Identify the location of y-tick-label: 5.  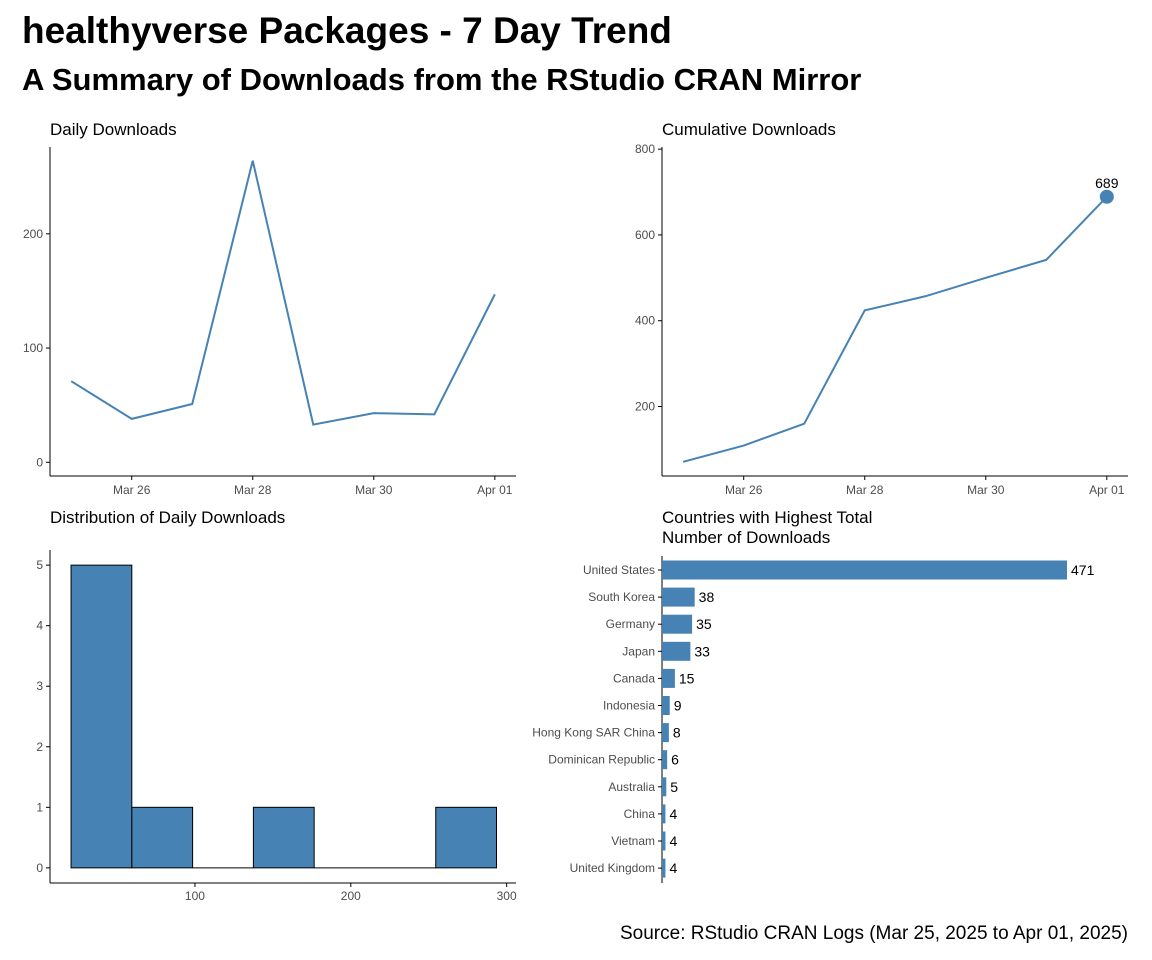
(39, 565).